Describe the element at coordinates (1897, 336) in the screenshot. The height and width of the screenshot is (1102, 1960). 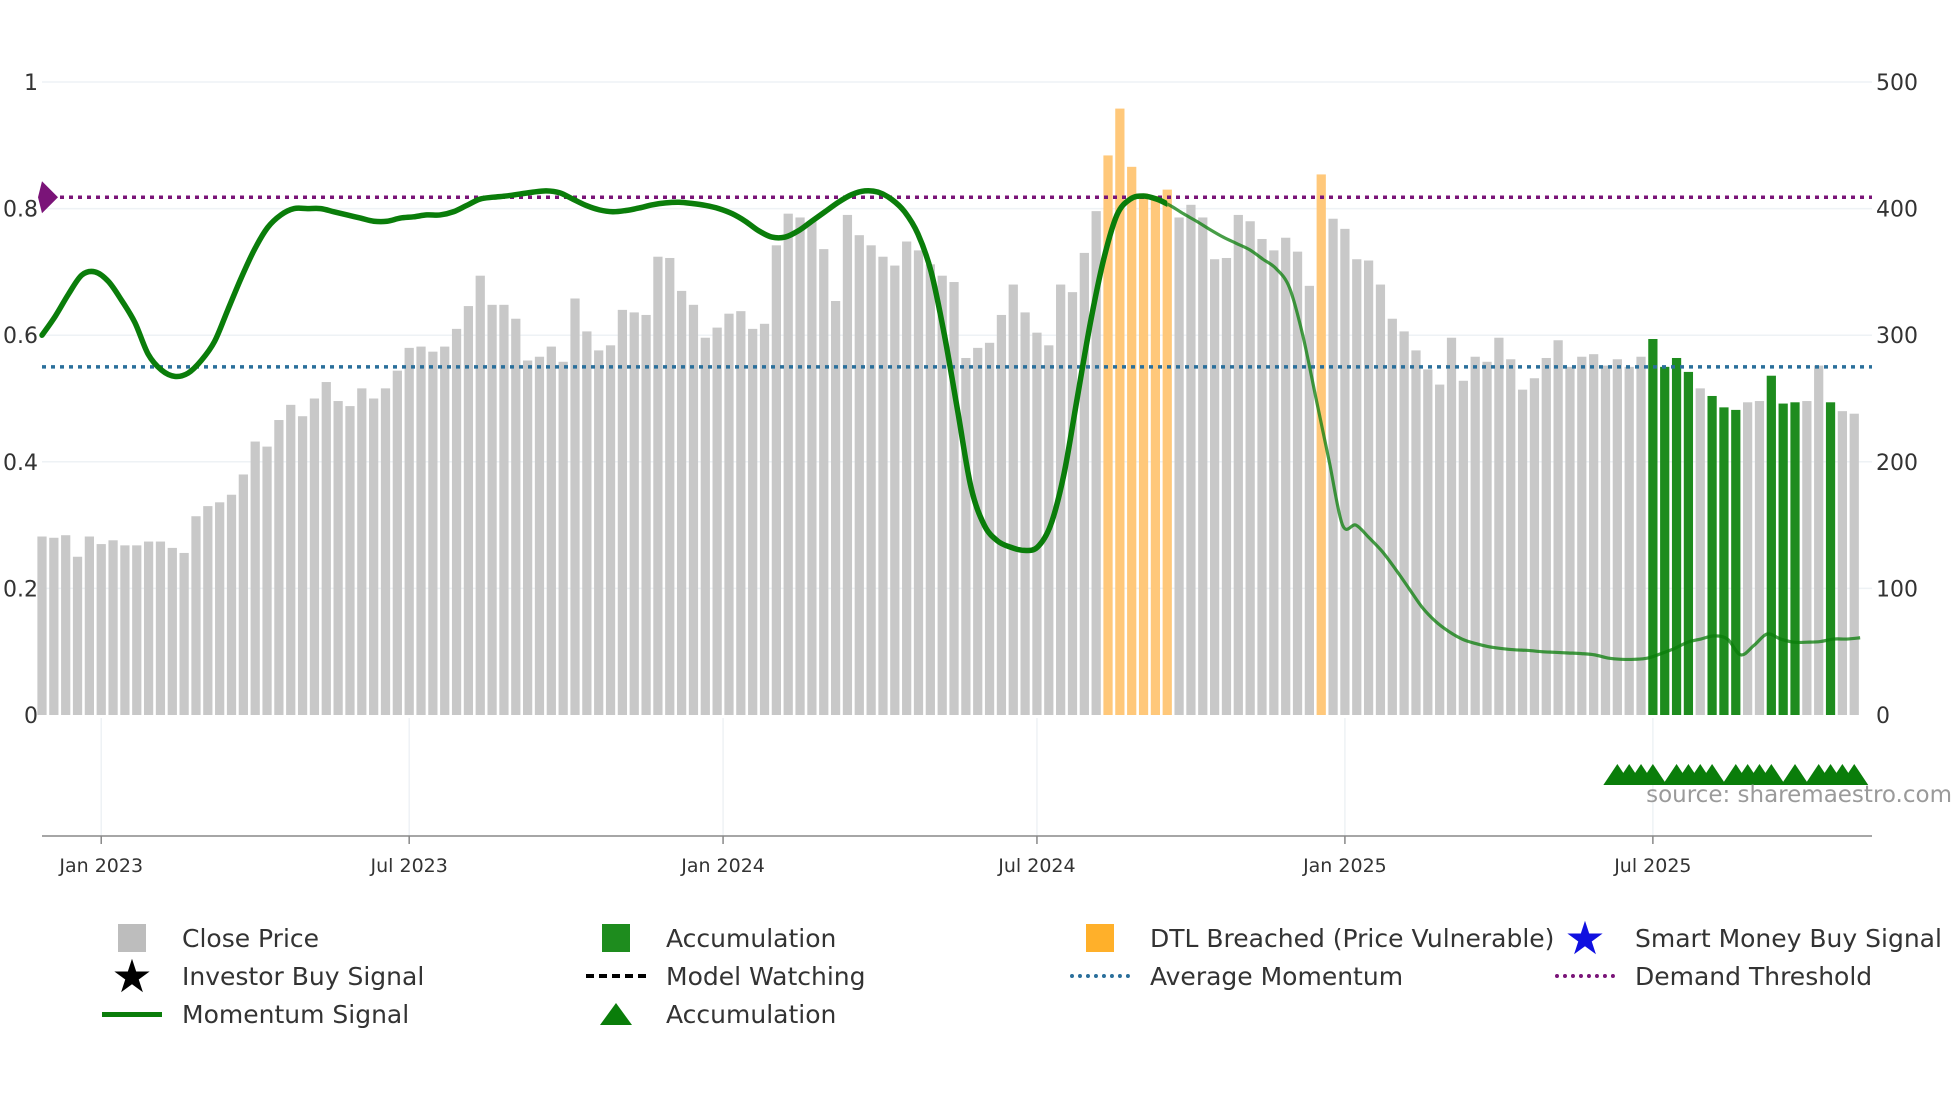
I see `y-right-tick-label: 300` at that location.